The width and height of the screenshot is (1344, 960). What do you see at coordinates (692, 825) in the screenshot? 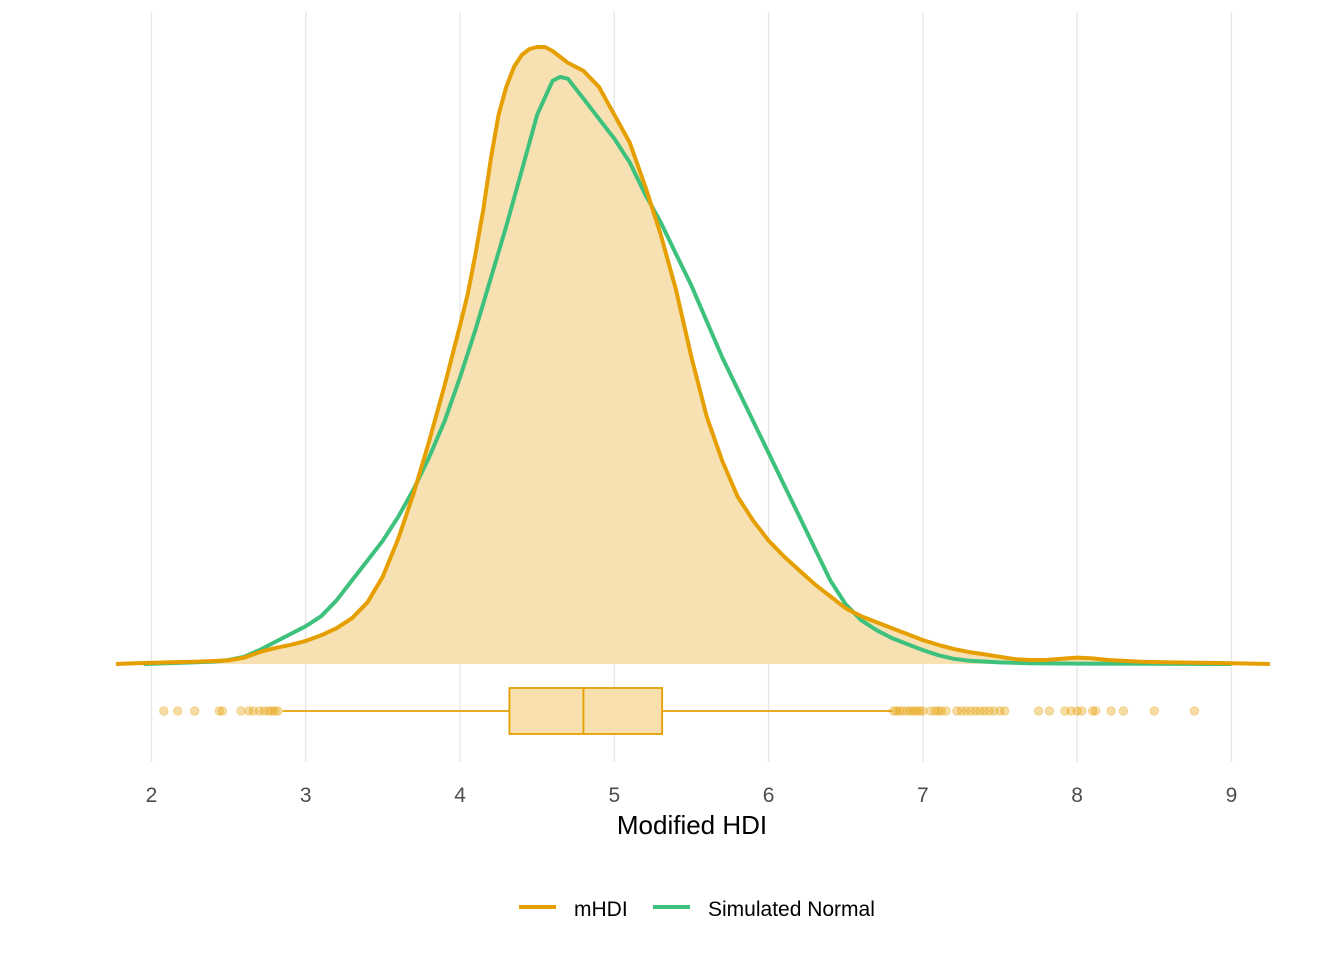
I see `x-axis-title: Modified HDI` at bounding box center [692, 825].